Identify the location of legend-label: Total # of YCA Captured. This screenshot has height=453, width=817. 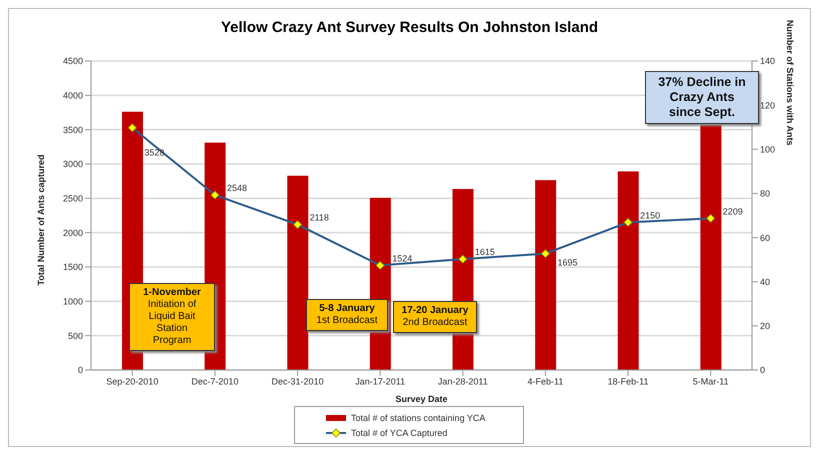
(399, 433).